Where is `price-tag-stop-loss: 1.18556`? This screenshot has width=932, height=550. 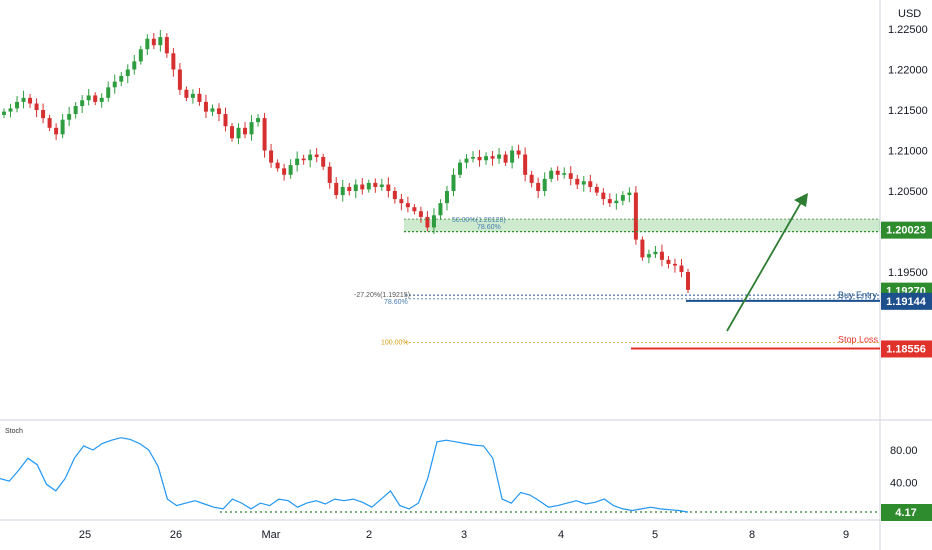
price-tag-stop-loss: 1.18556 is located at coordinates (906, 349).